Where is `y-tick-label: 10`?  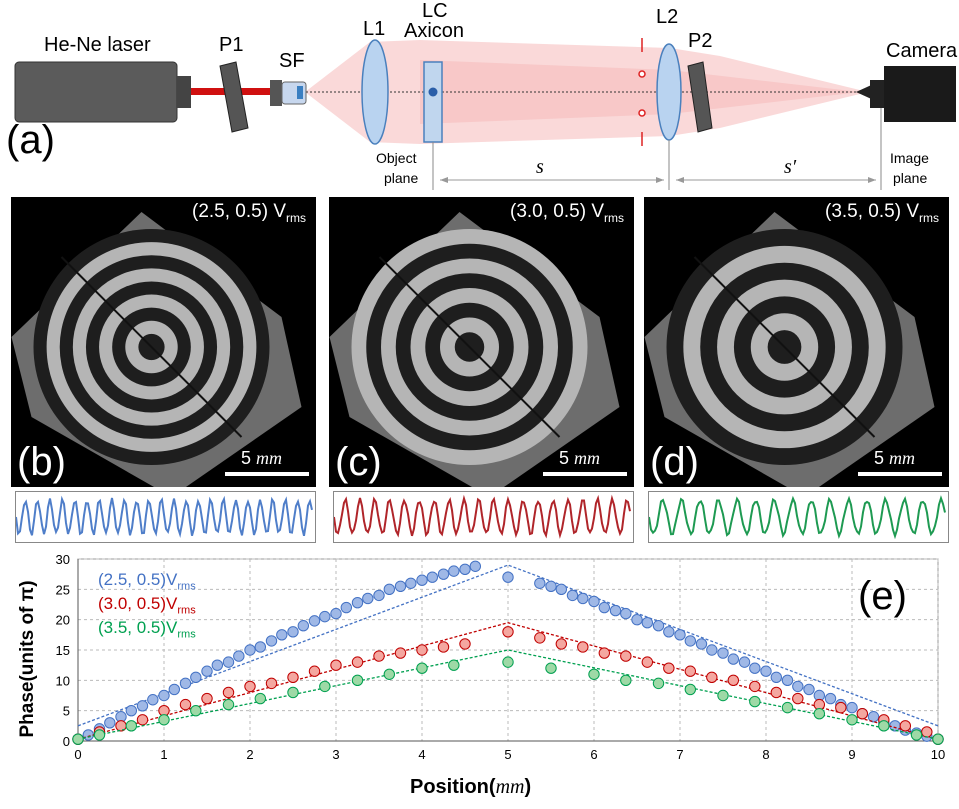 y-tick-label: 10 is located at coordinates (63, 680).